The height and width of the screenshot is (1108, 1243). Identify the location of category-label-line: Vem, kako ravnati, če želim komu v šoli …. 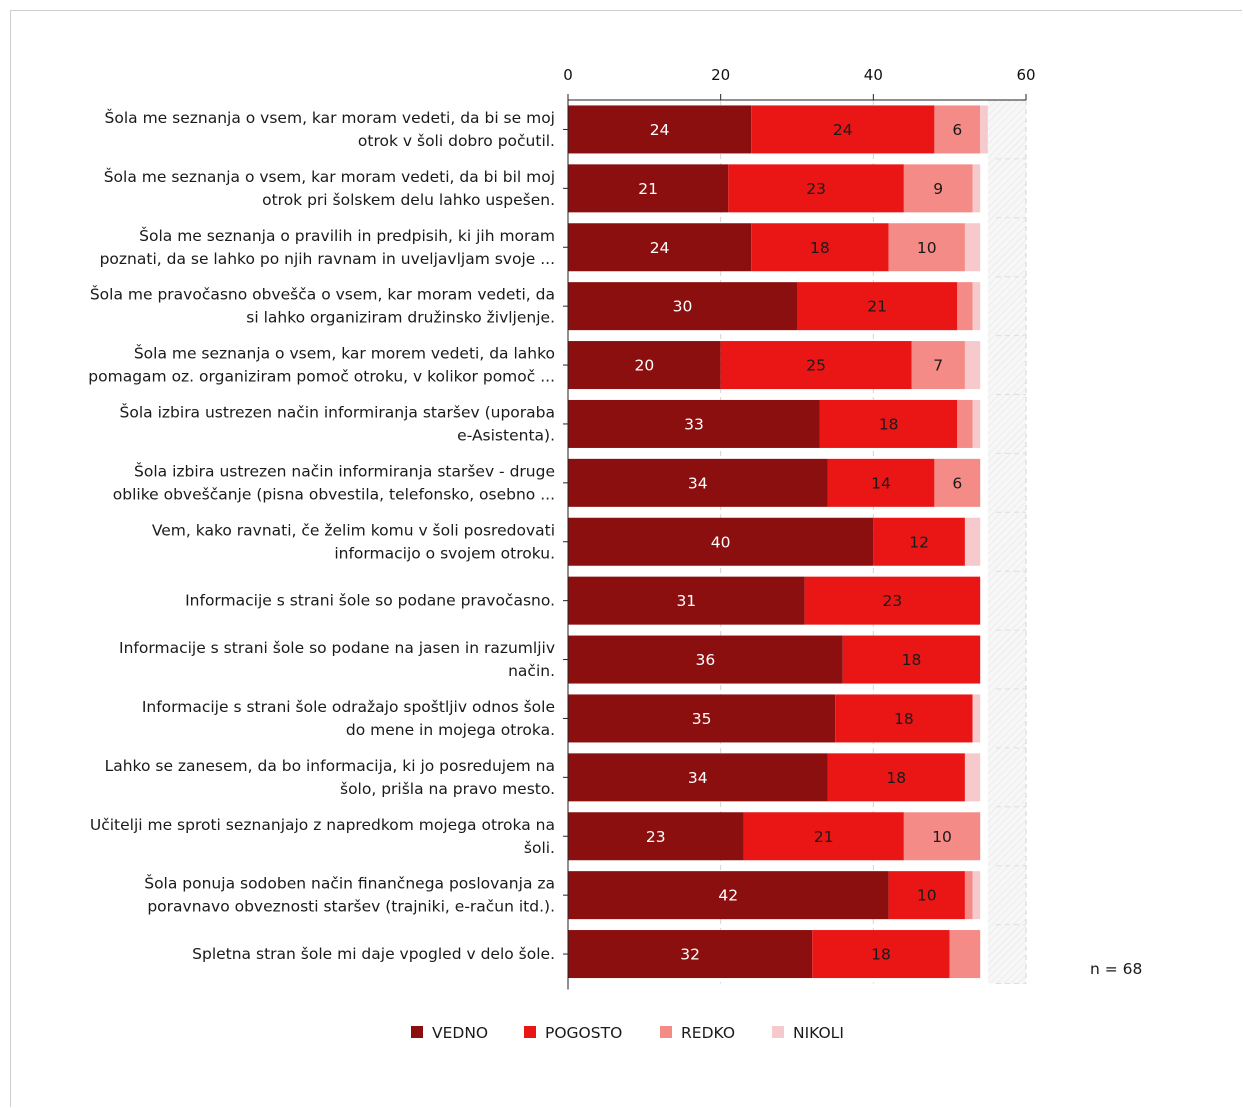
(353, 530).